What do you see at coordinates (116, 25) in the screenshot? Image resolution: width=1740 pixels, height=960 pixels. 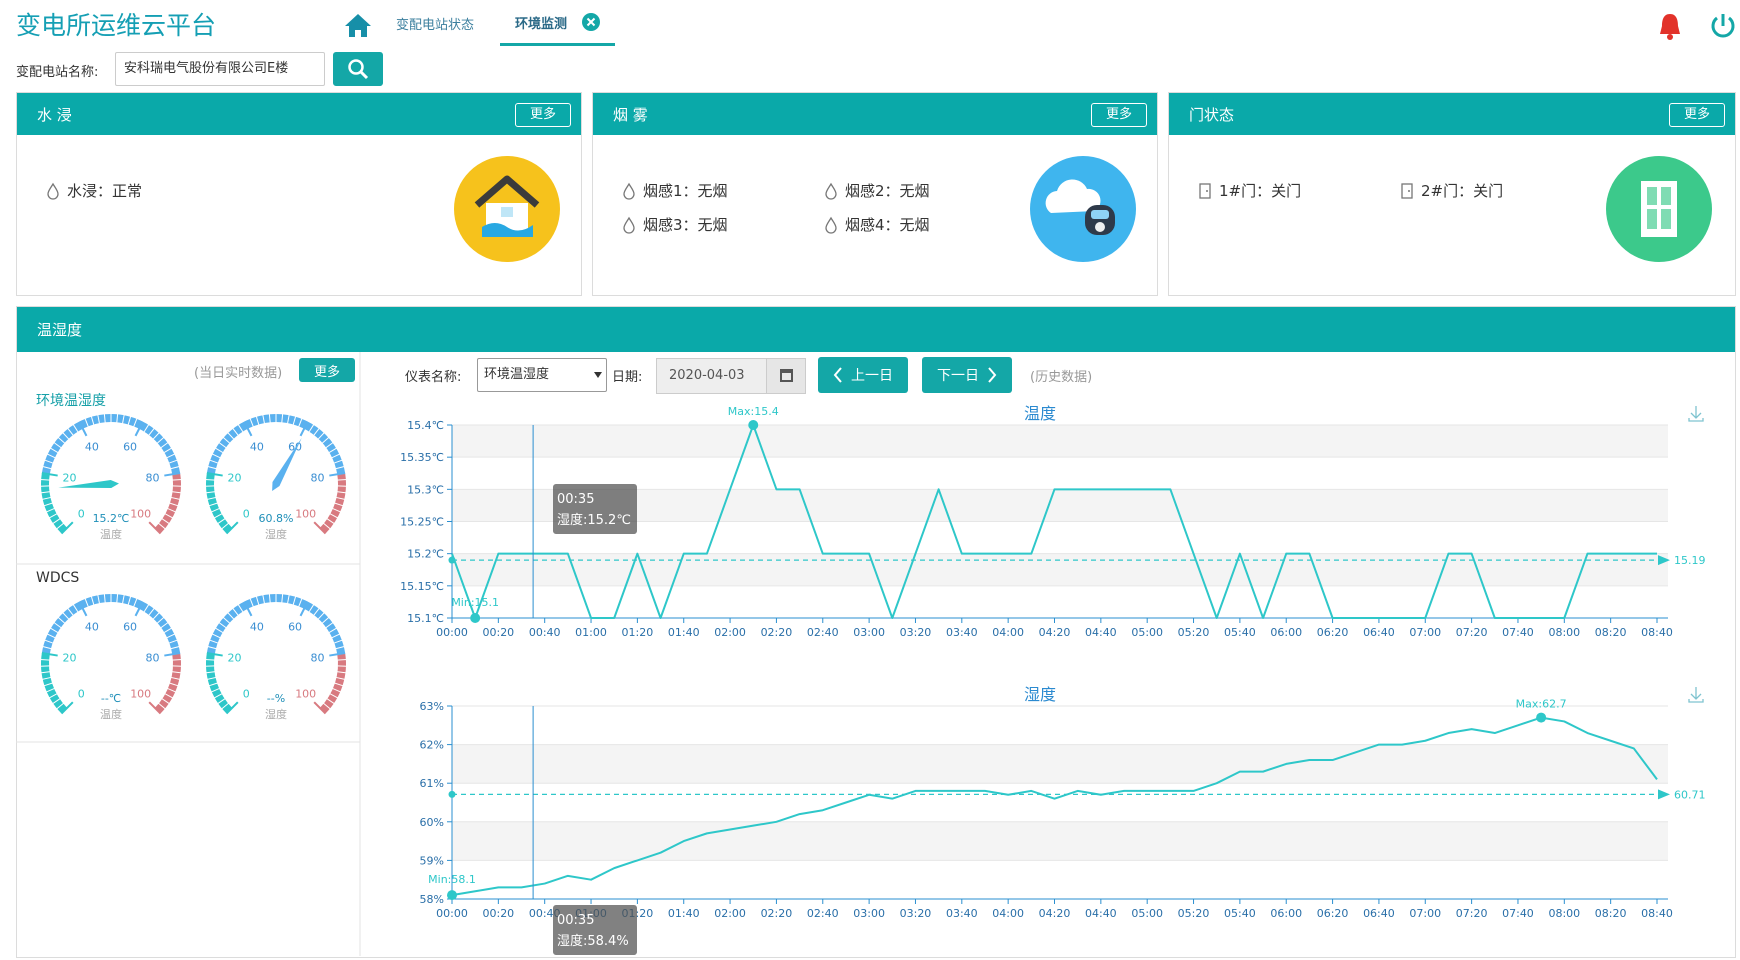 I see `app-title: 变电所运维云平台` at bounding box center [116, 25].